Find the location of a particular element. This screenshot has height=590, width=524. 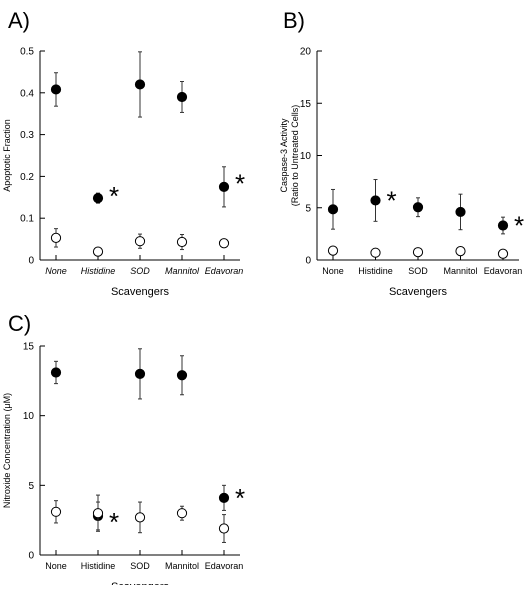

y-tick-label: 0.4 is located at coordinates (27, 93).